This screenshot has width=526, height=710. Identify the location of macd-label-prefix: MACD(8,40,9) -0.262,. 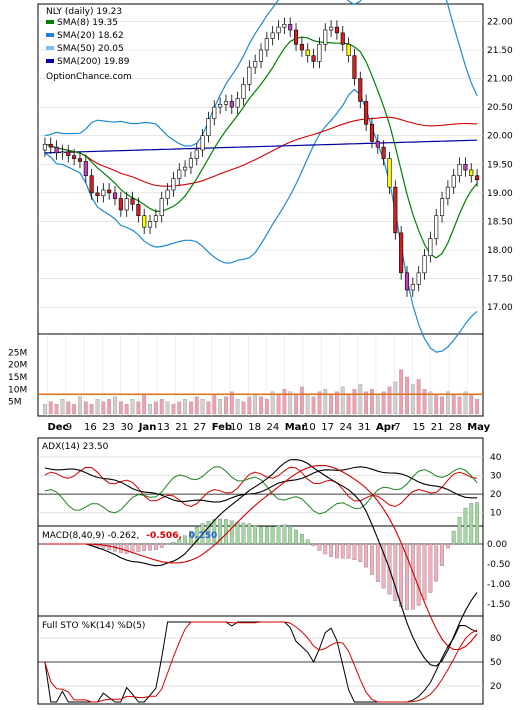
(90, 536).